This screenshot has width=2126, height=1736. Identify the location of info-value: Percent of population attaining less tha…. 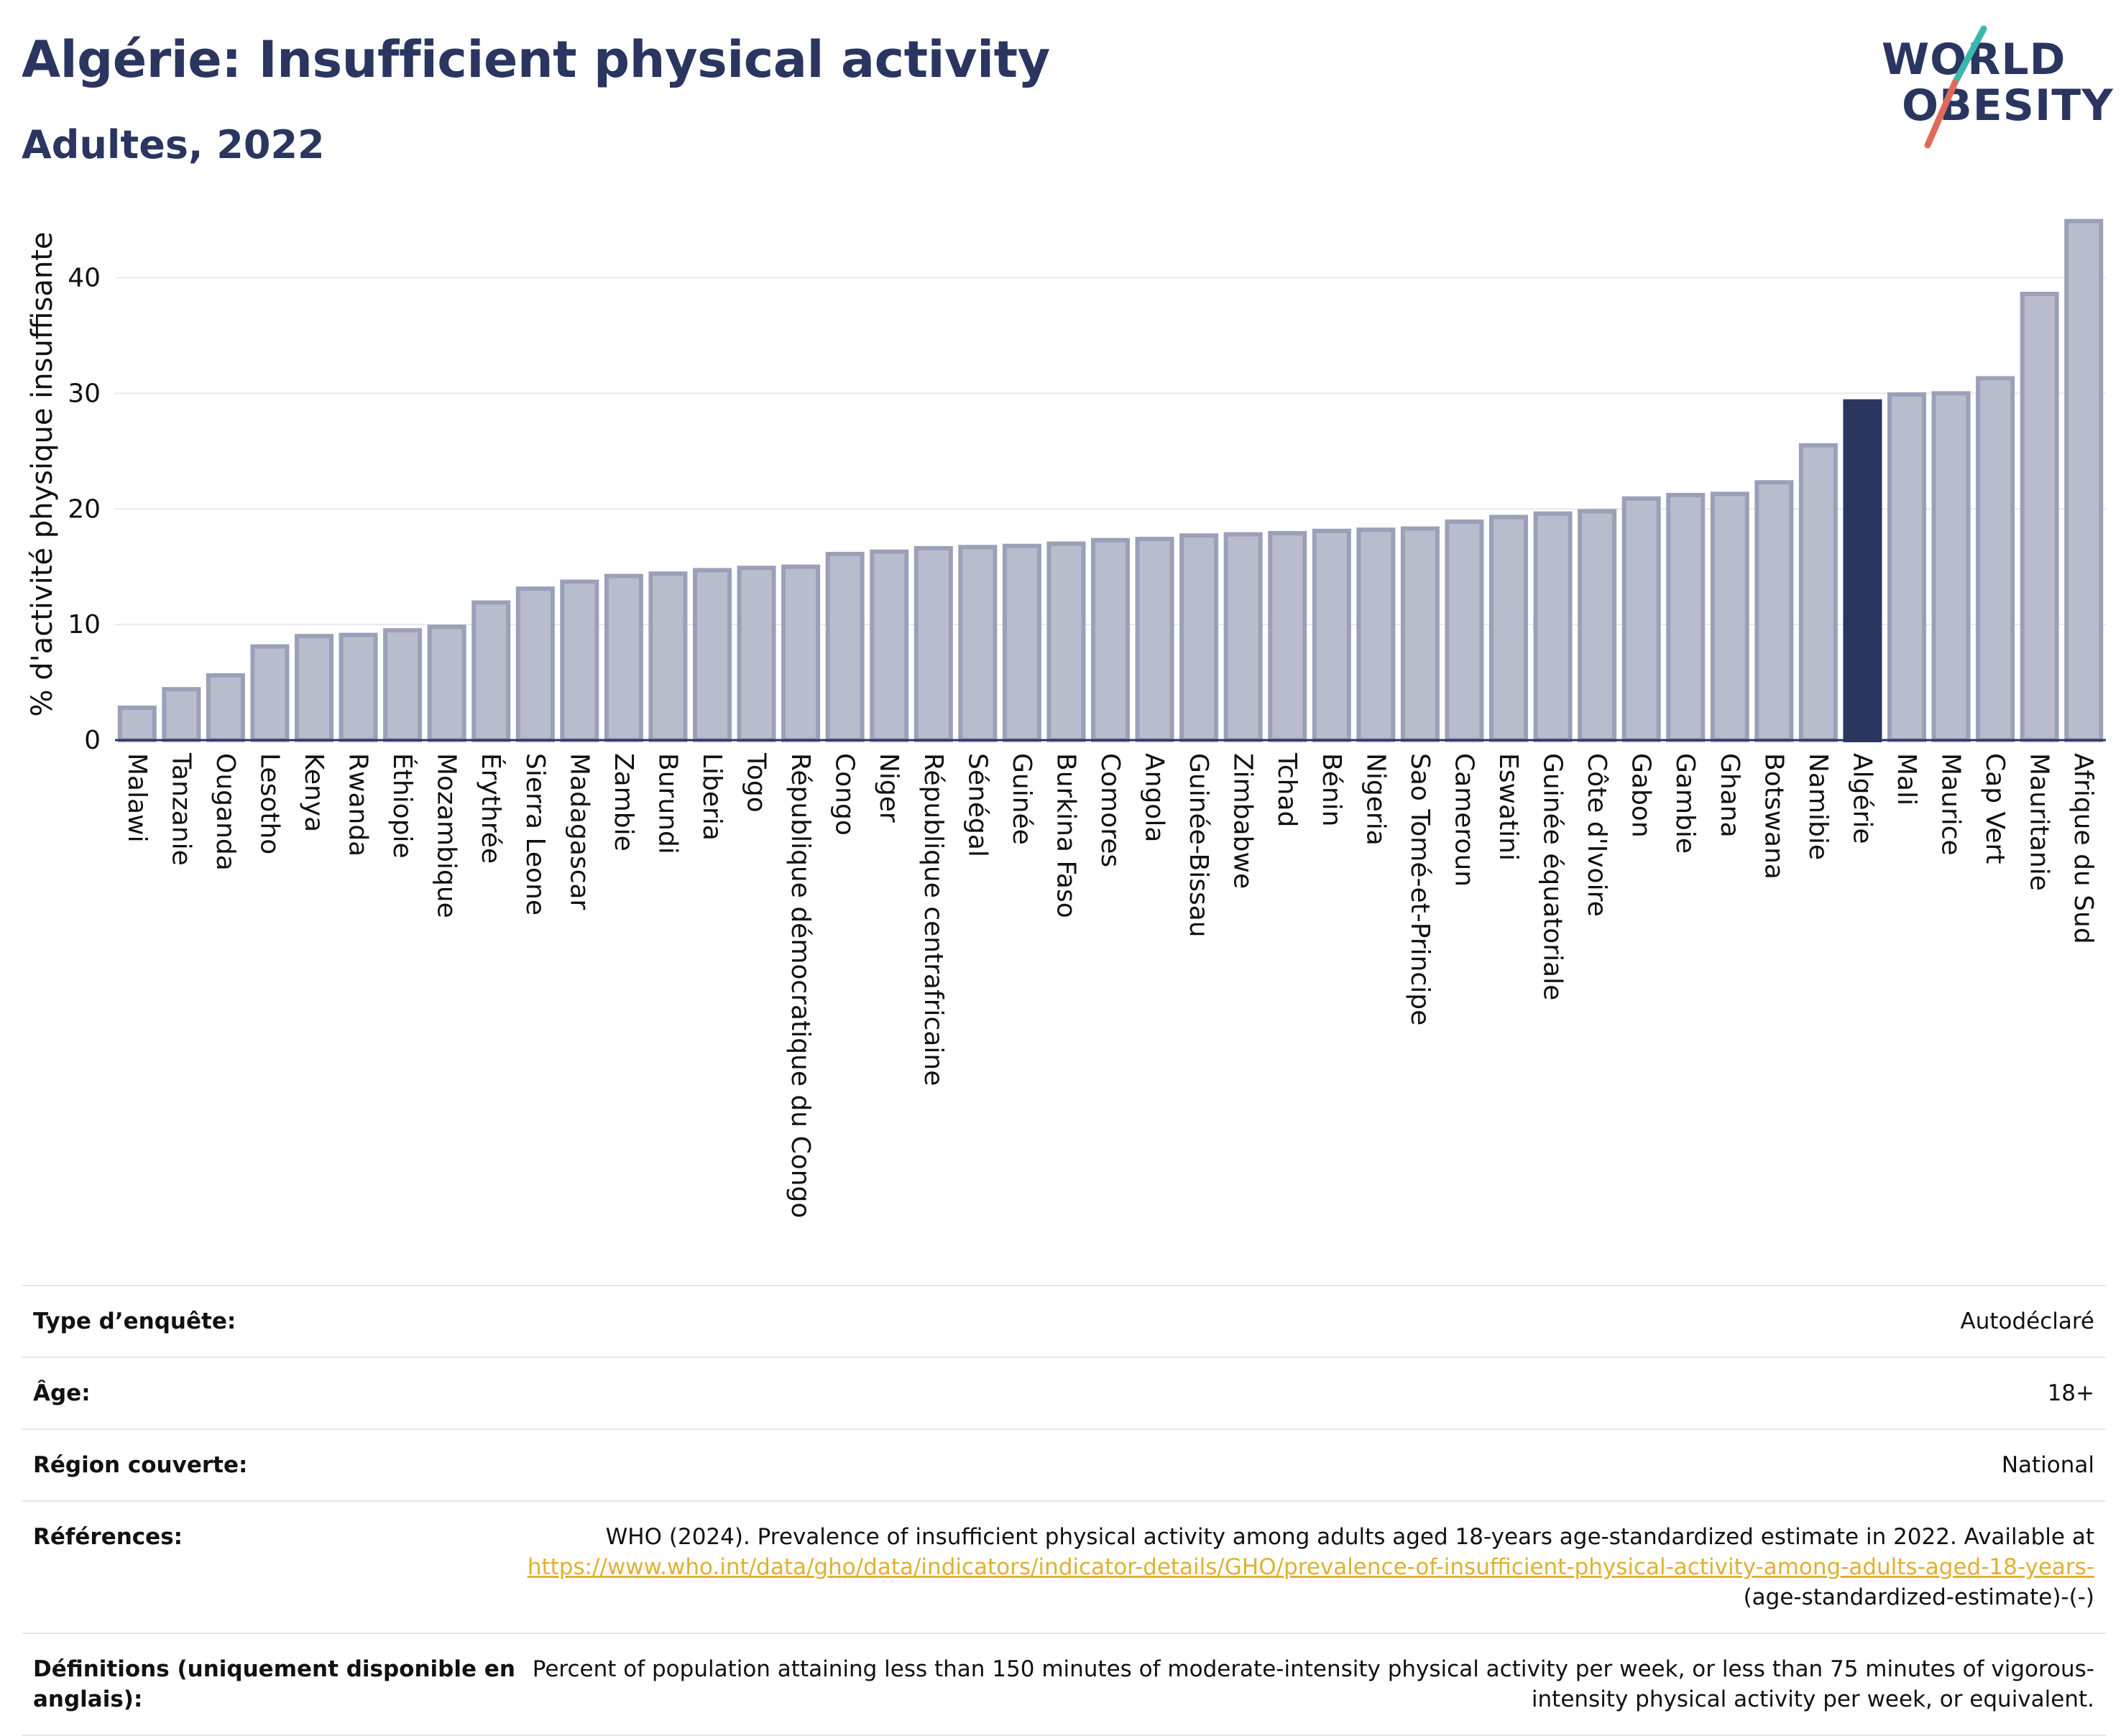
(1313, 1684).